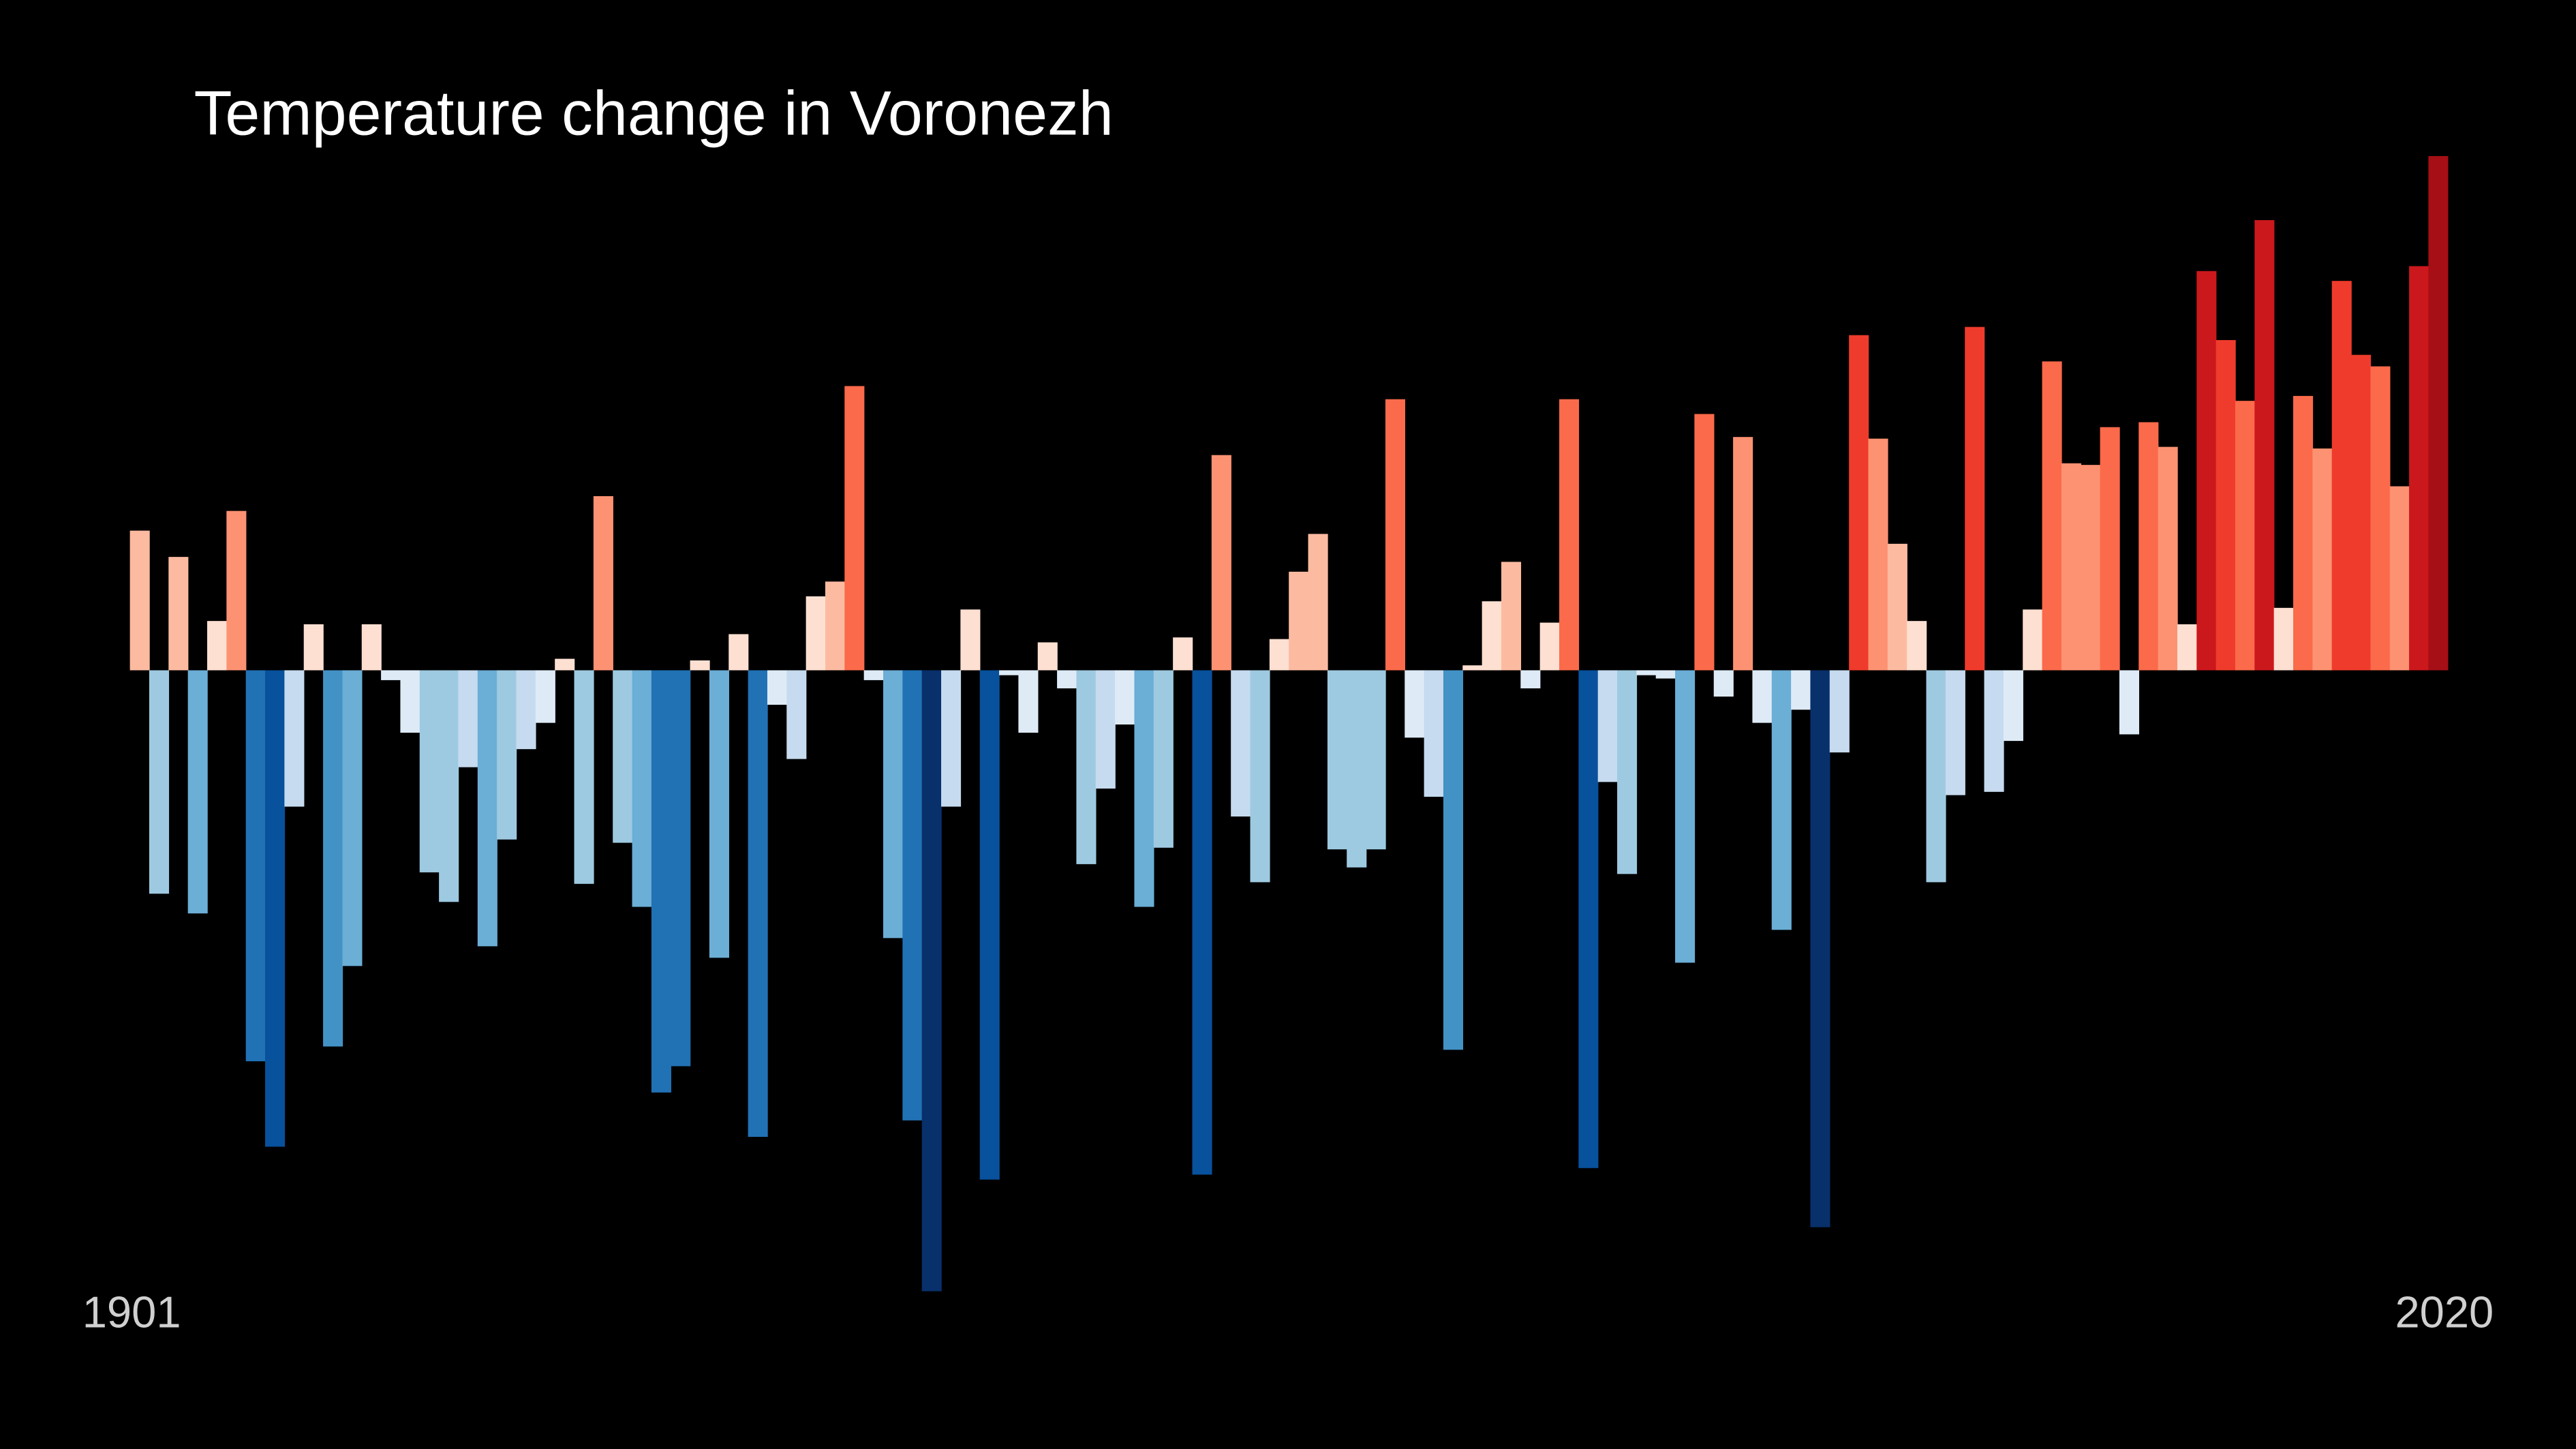 Image resolution: width=2576 pixels, height=1449 pixels. What do you see at coordinates (654, 114) in the screenshot?
I see `chart-title: Temperature change in Voronezh` at bounding box center [654, 114].